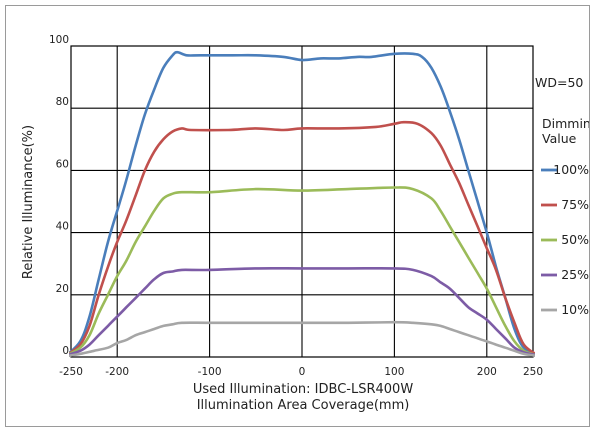 The height and width of the screenshot is (432, 595). I want to click on x-tick-label: 100, so click(394, 372).